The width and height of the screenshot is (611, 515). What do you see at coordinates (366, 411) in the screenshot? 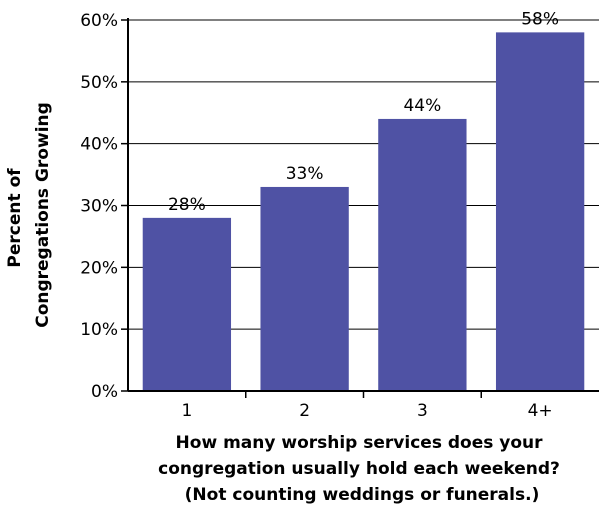
I see `x-tick-labels: 1 2 3 4+` at bounding box center [366, 411].